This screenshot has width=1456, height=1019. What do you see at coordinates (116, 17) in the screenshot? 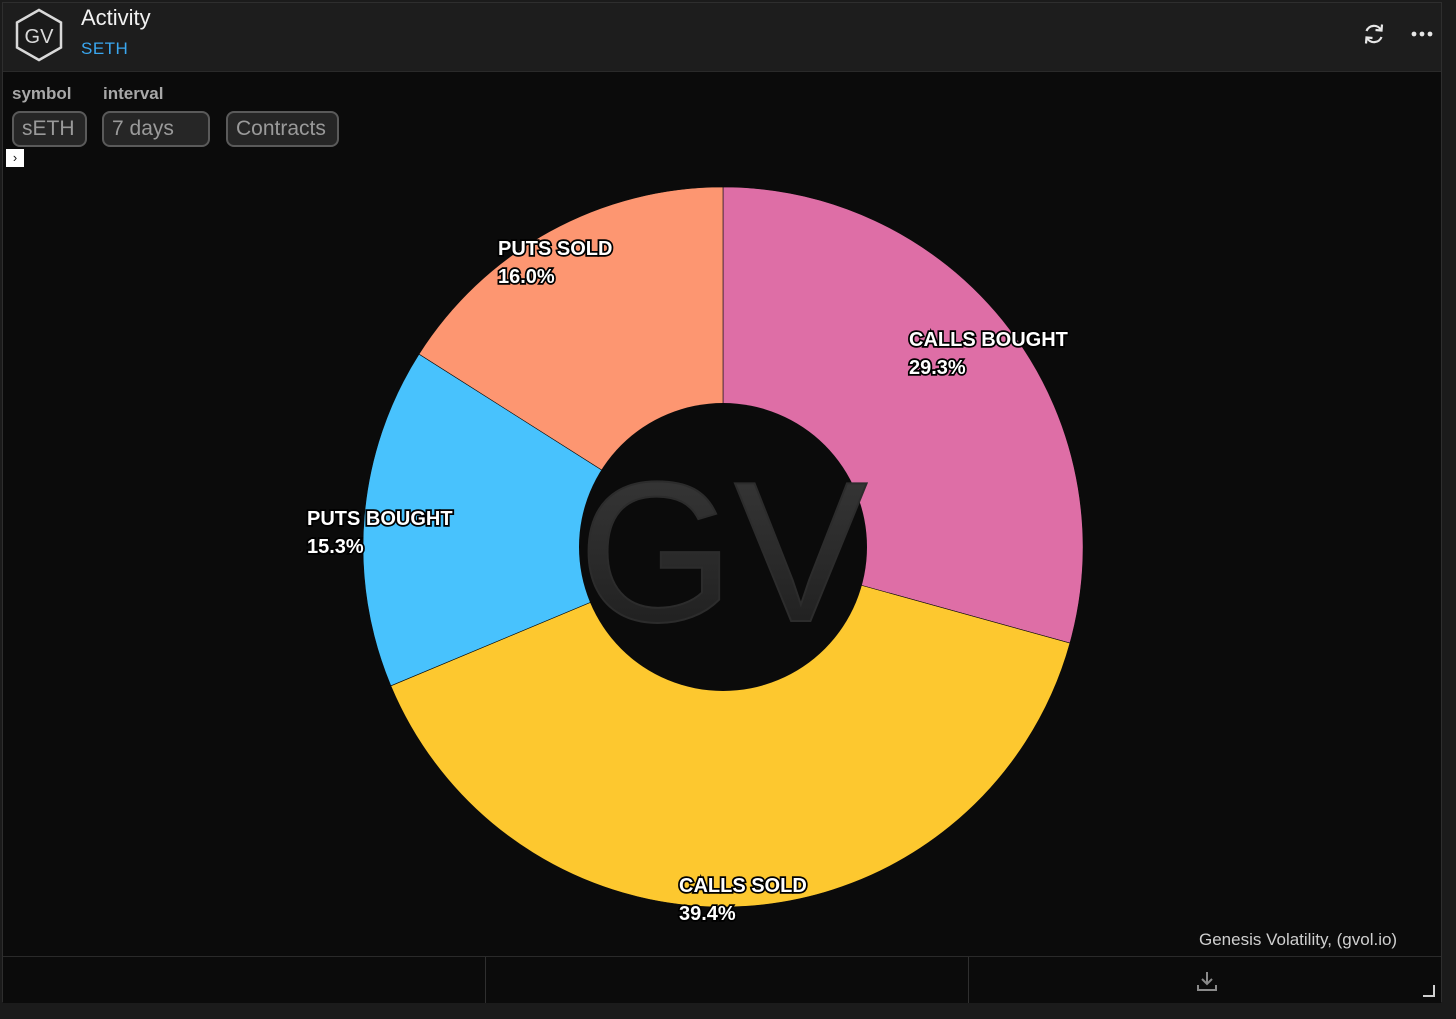
I see `panel-title: Activity` at bounding box center [116, 17].